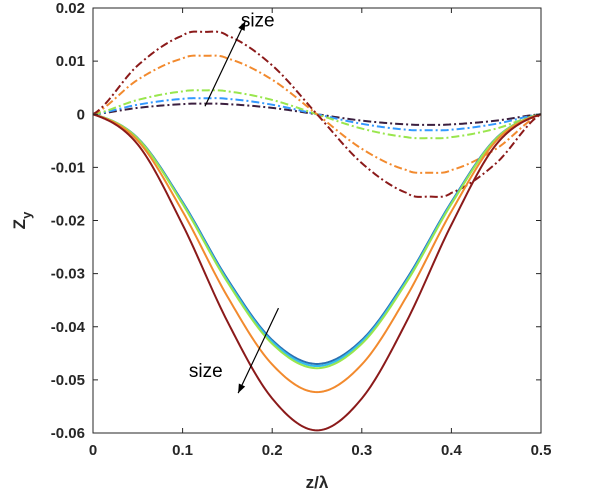  Describe the element at coordinates (182, 450) in the screenshot. I see `x-tick-label: 0.1` at that location.